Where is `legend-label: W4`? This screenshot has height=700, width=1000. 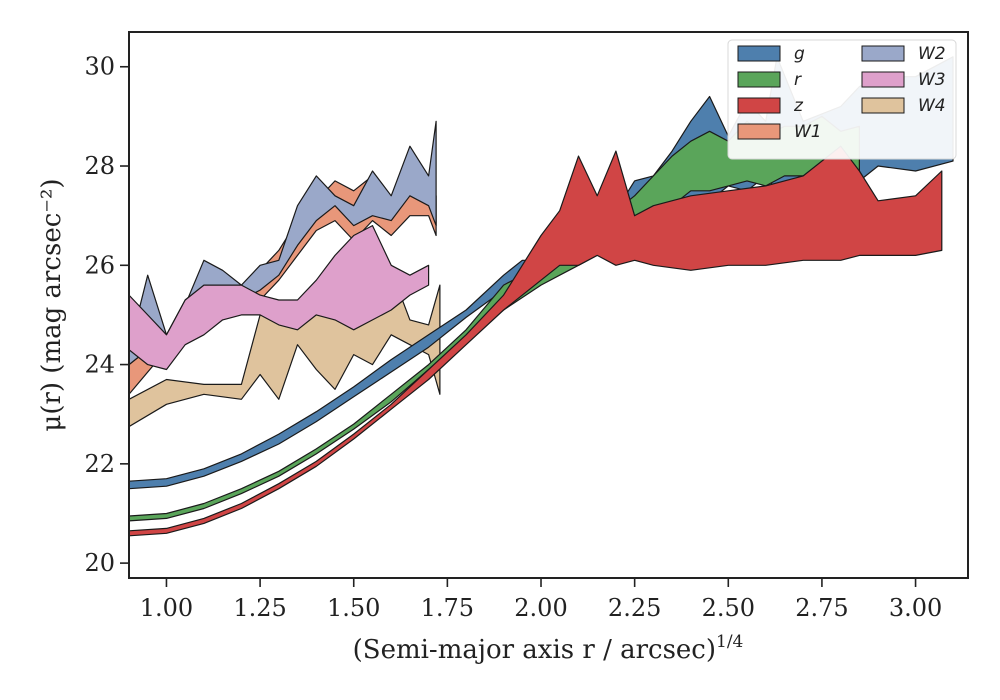 legend-label: W4 is located at coordinates (932, 106).